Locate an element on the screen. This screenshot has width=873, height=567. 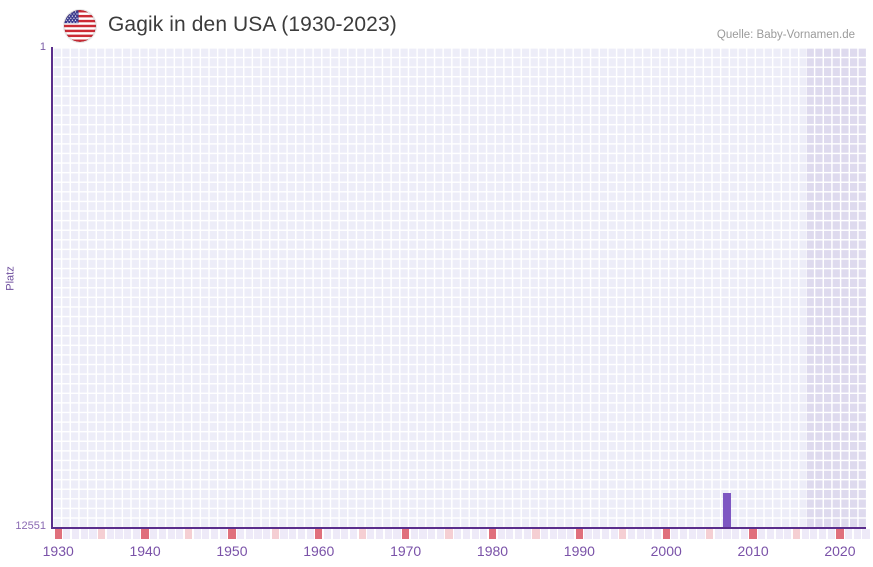
chart-shaded-region is located at coordinates (836, 288).